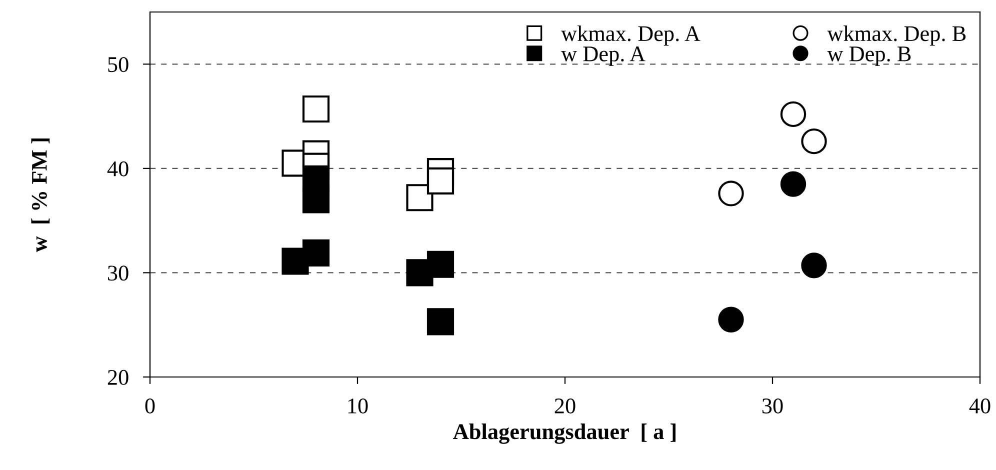 This screenshot has width=996, height=470. What do you see at coordinates (118, 377) in the screenshot?
I see `y-tick-label: 20` at bounding box center [118, 377].